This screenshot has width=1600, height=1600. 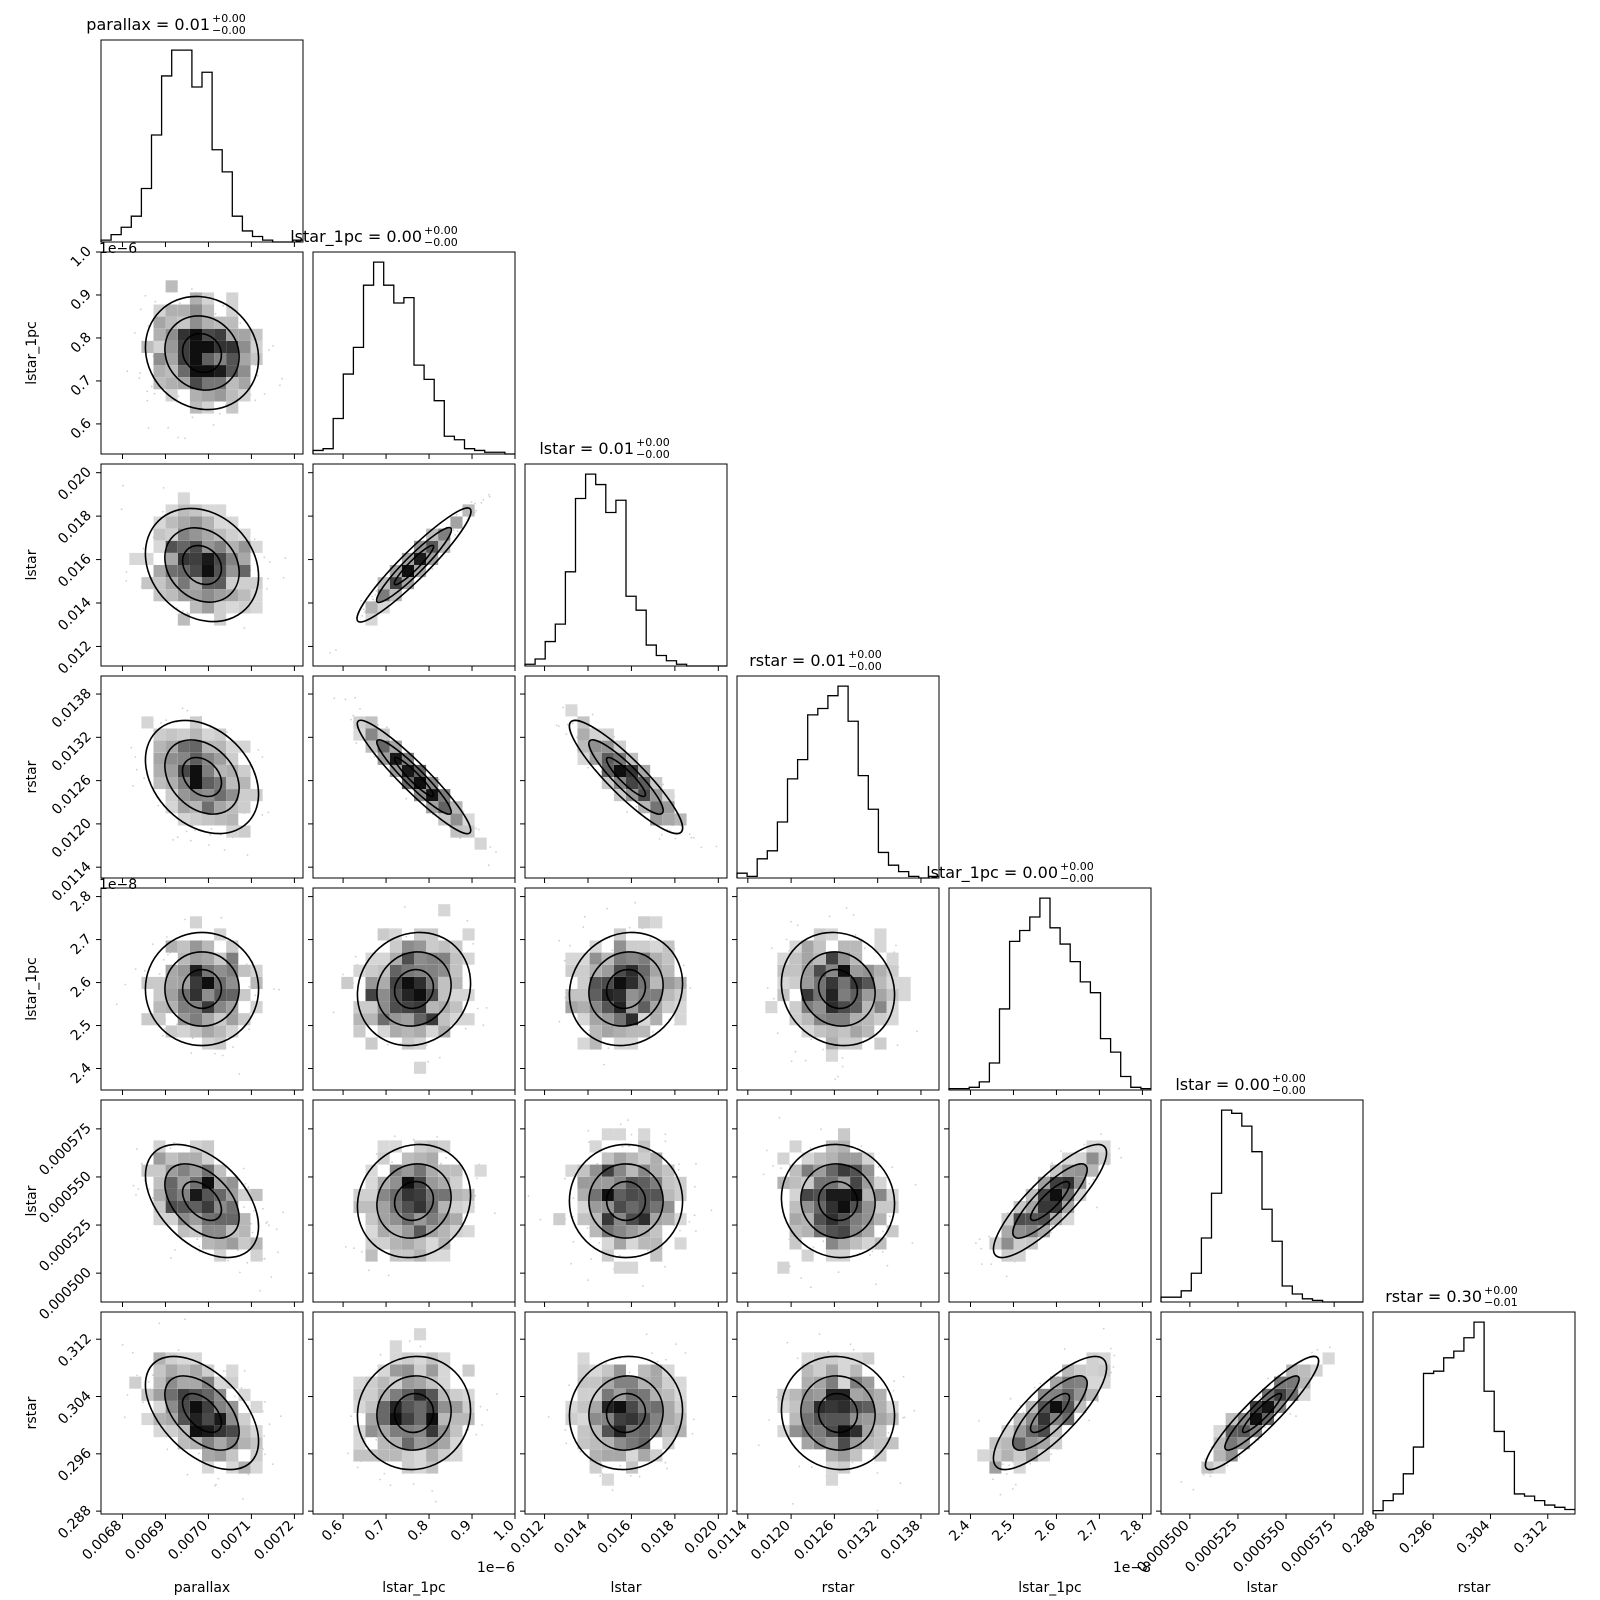 I want to click on panel-title-0: parallax = 0.01 +0.00−0.00, so click(x=165, y=24).